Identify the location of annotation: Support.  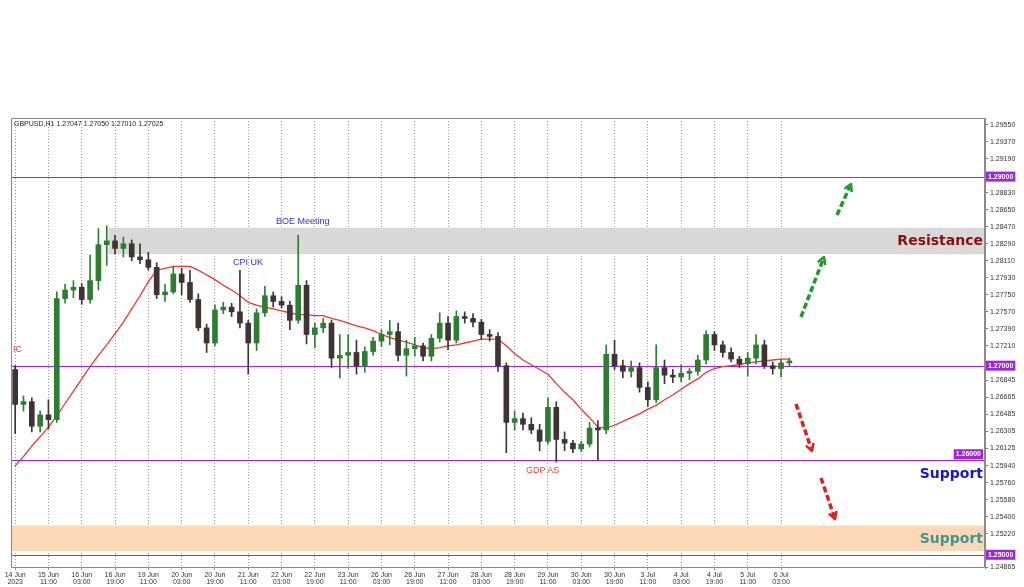
(951, 472).